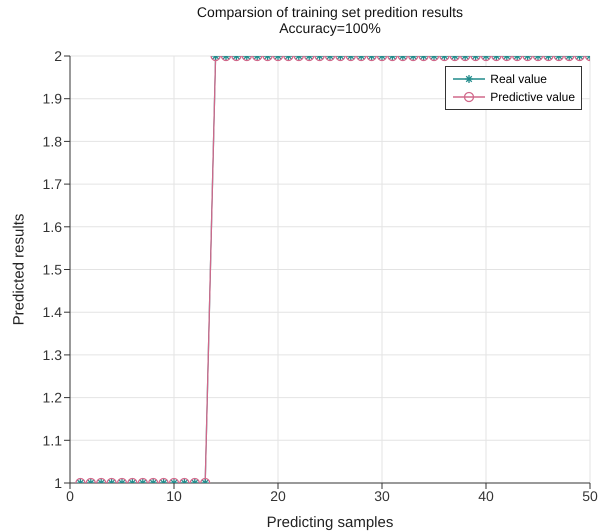 Image resolution: width=604 pixels, height=531 pixels. Describe the element at coordinates (52, 440) in the screenshot. I see `y-tick-label: 1.1` at that location.